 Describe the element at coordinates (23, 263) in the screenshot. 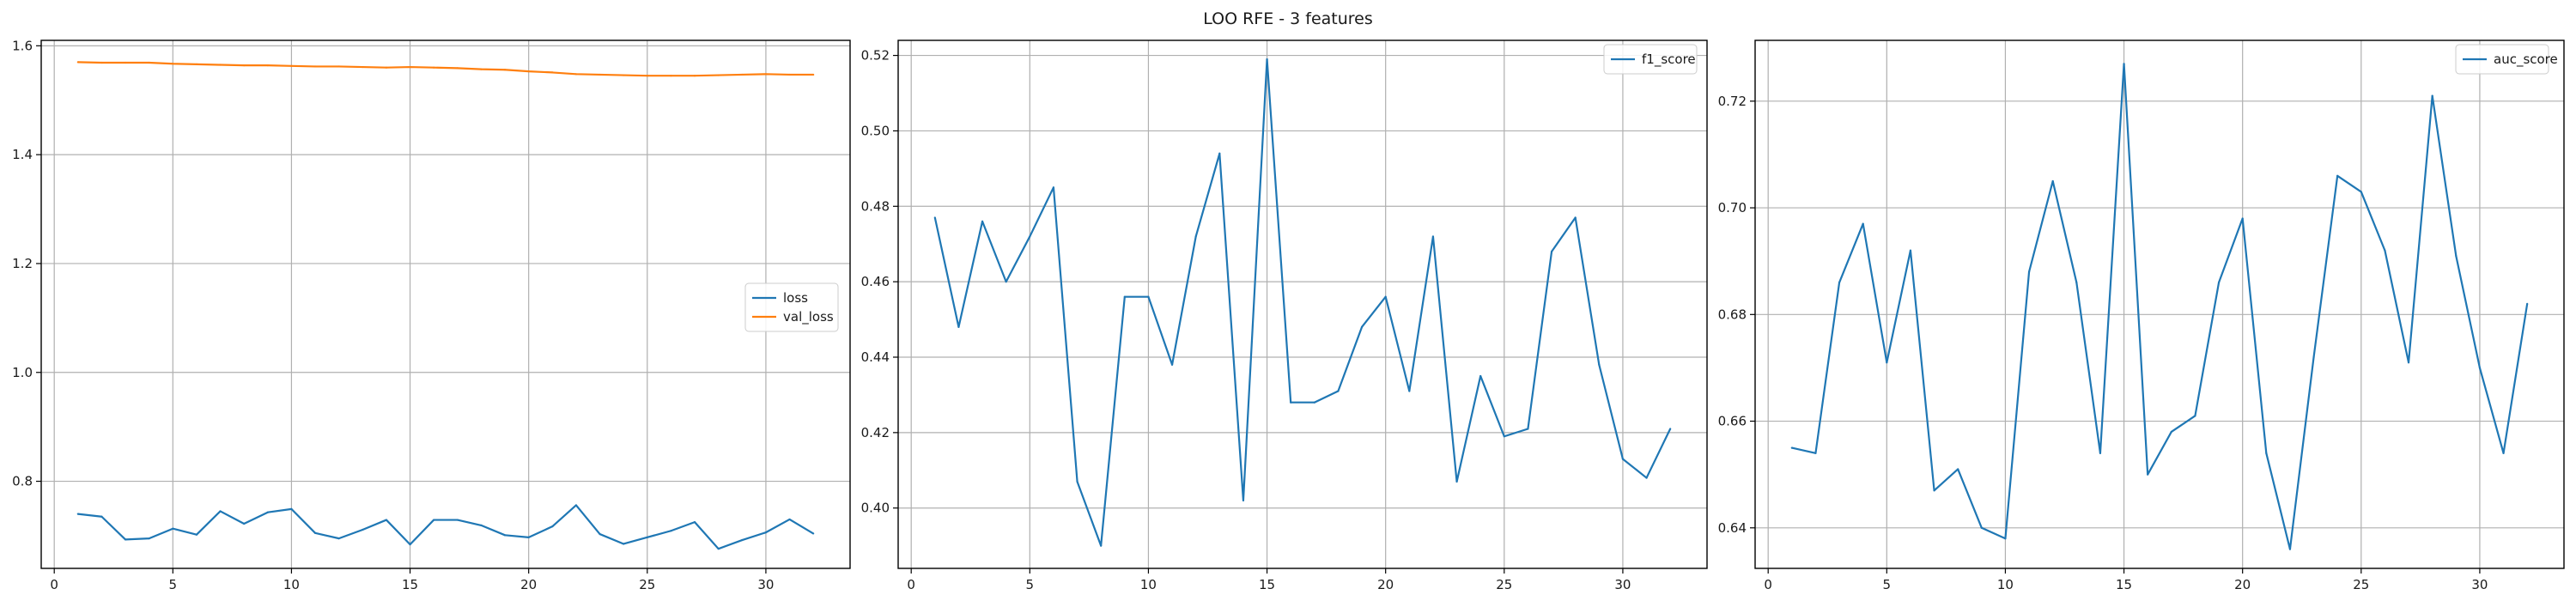

I see `y-tick-label: 1.2` at that location.